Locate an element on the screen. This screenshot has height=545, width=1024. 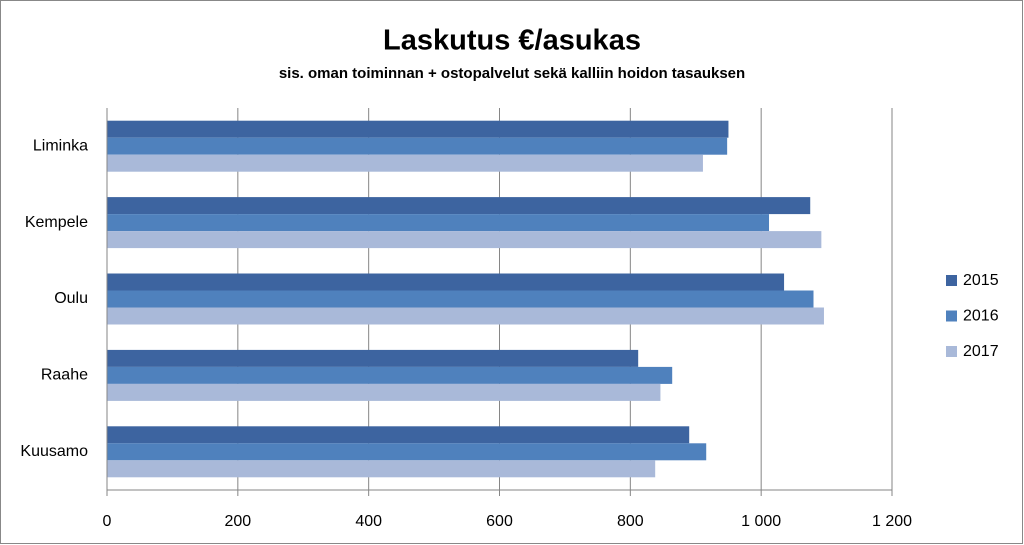
x-tick-label: 0 is located at coordinates (107, 521).